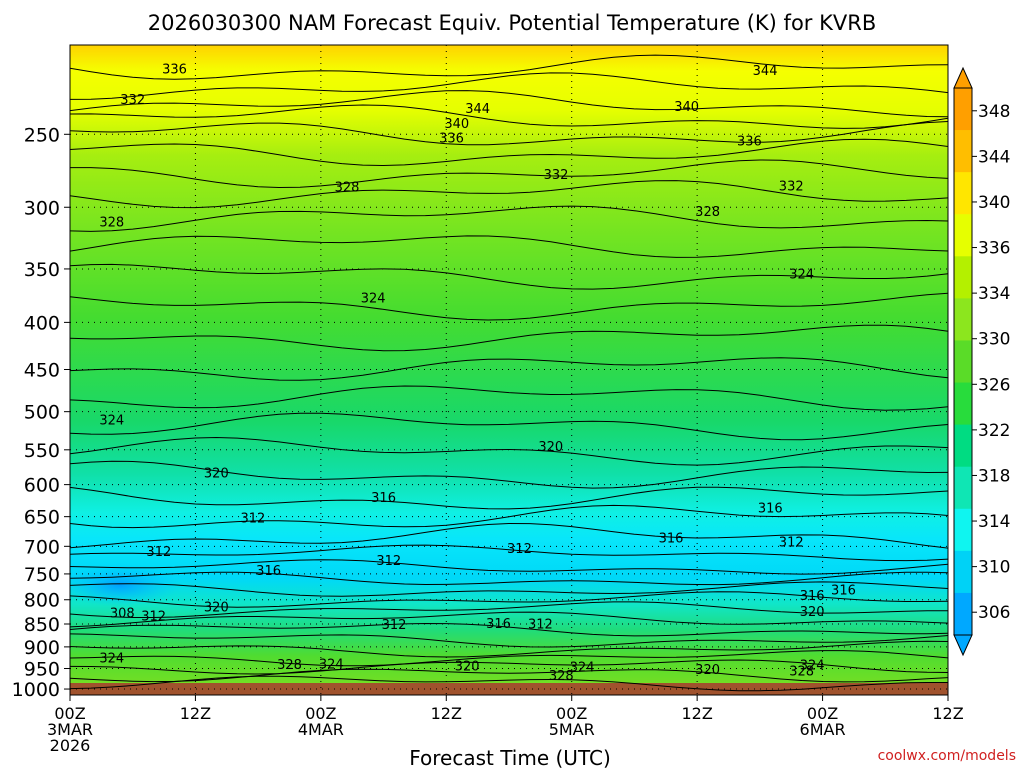 The image size is (1024, 768). What do you see at coordinates (947, 756) in the screenshot?
I see `watermark: coolwx.com/models` at bounding box center [947, 756].